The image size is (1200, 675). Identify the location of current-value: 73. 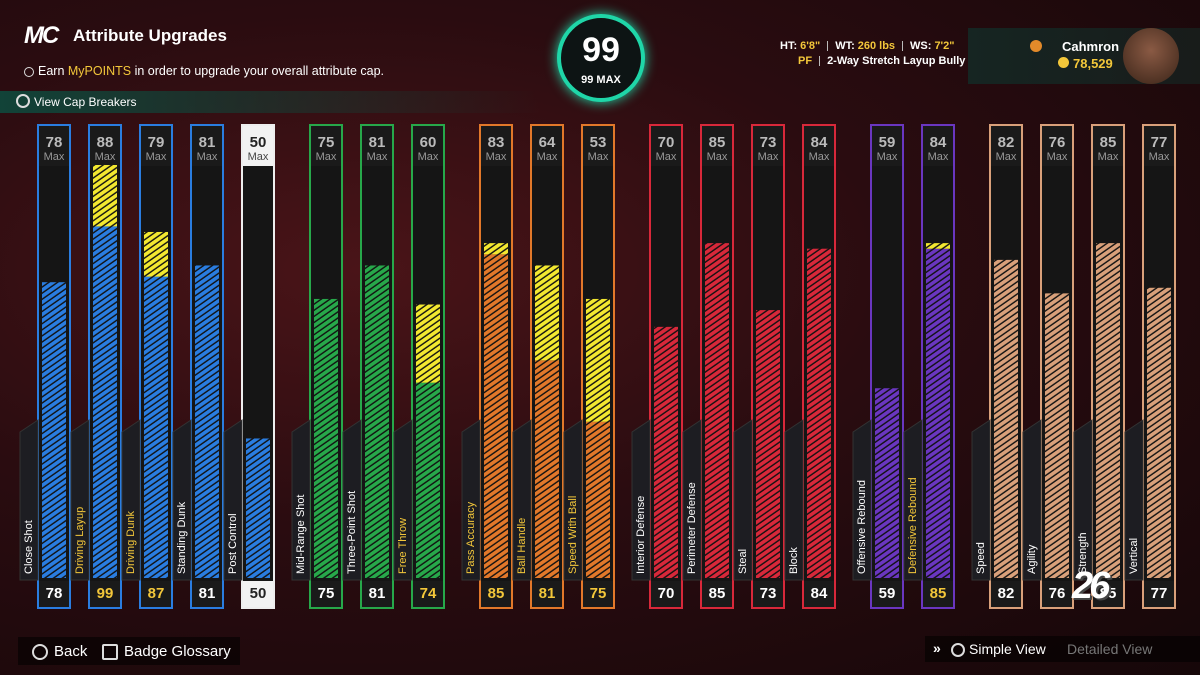
(768, 593).